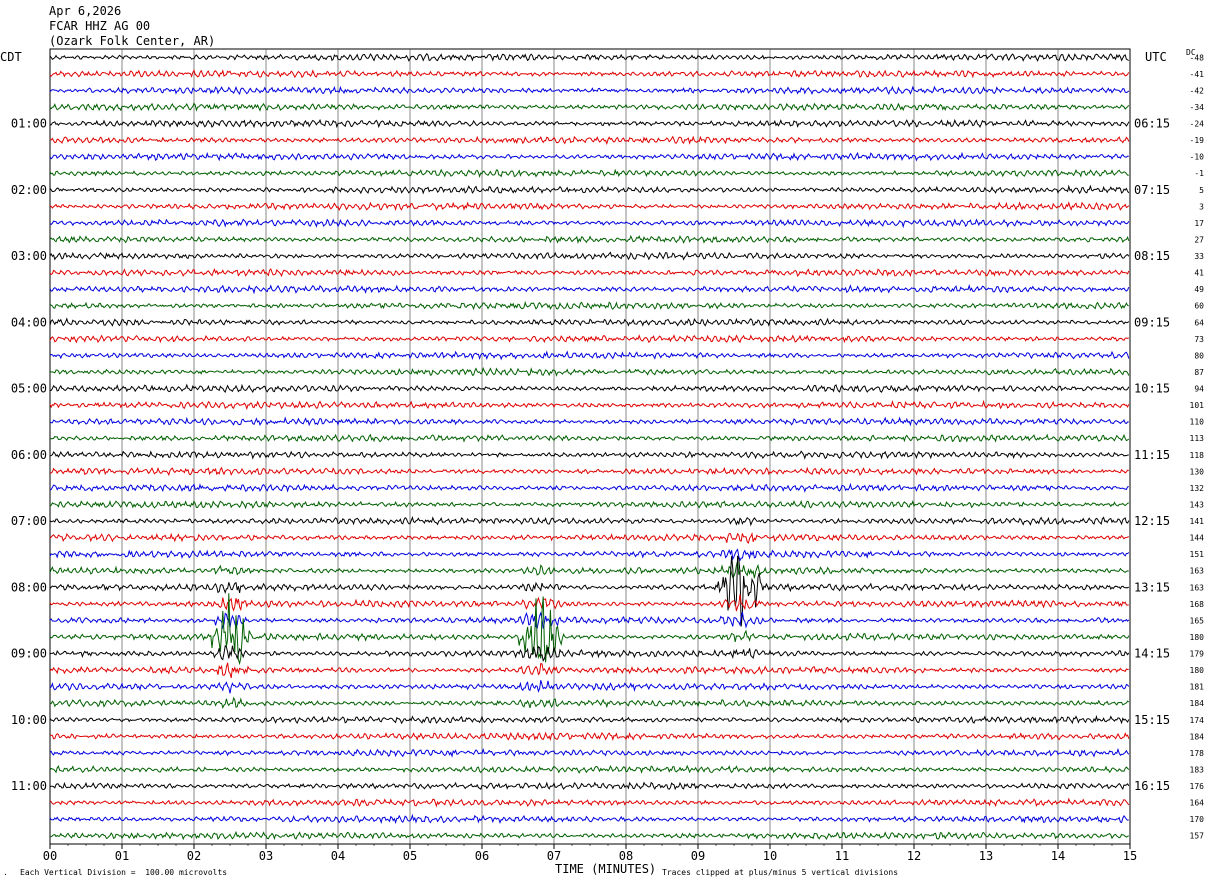  What do you see at coordinates (29, 124) in the screenshot?
I see `left-hour-label: 01:00` at bounding box center [29, 124].